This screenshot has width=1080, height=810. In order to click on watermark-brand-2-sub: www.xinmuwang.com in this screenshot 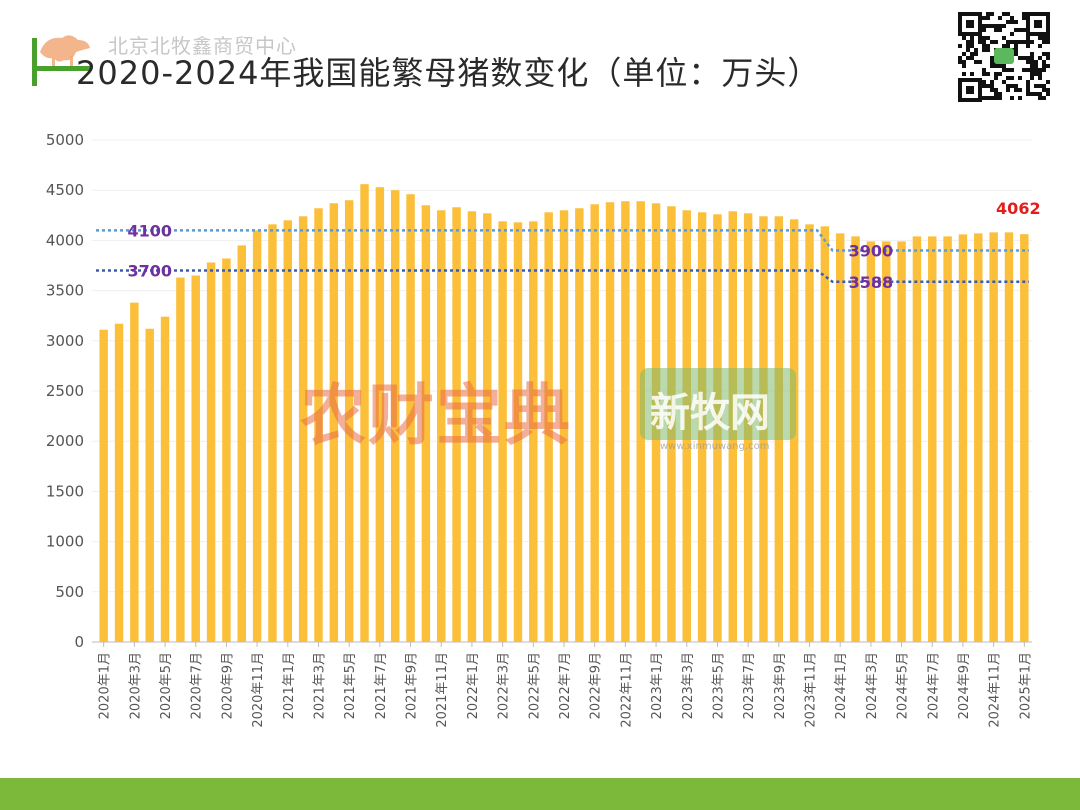, I will do `click(715, 446)`.